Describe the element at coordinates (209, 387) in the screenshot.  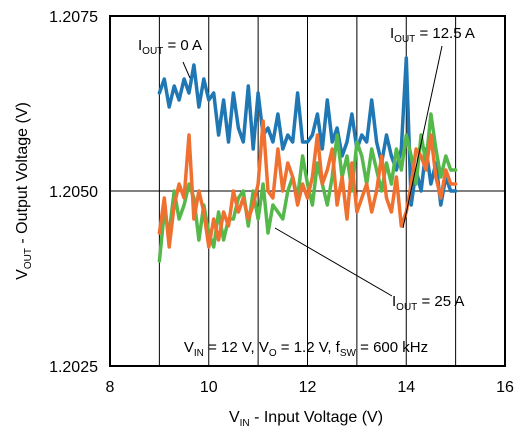
I see `x-tick-label: 10` at that location.